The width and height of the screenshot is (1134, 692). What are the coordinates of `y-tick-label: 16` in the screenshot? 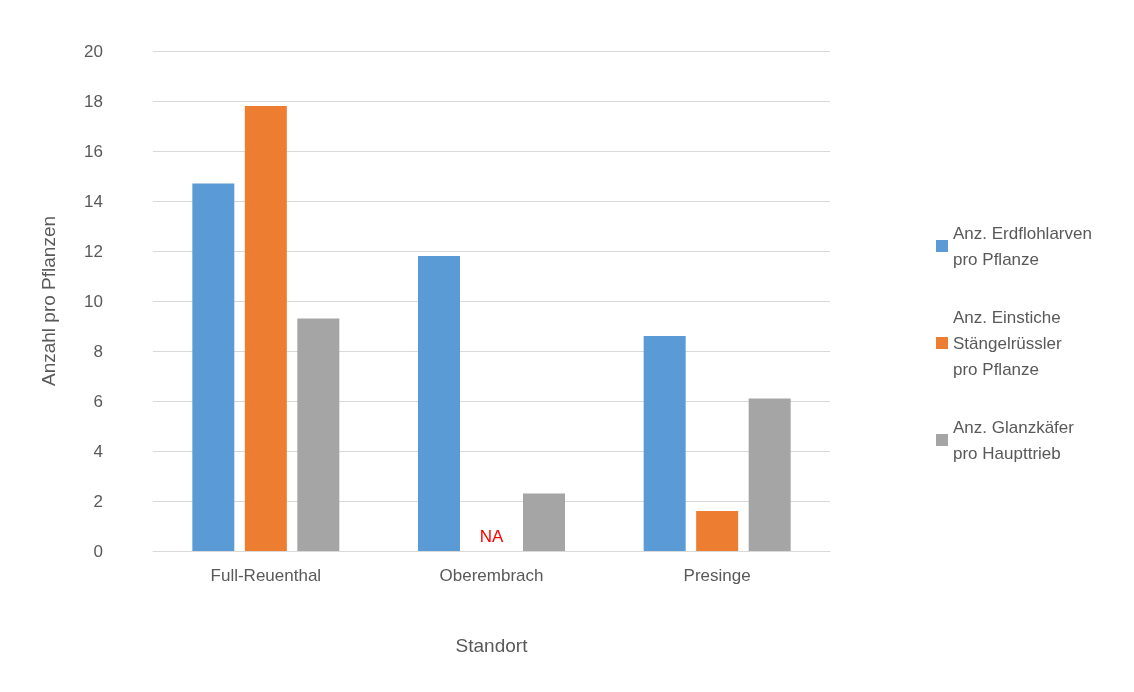 It's located at (93, 151).